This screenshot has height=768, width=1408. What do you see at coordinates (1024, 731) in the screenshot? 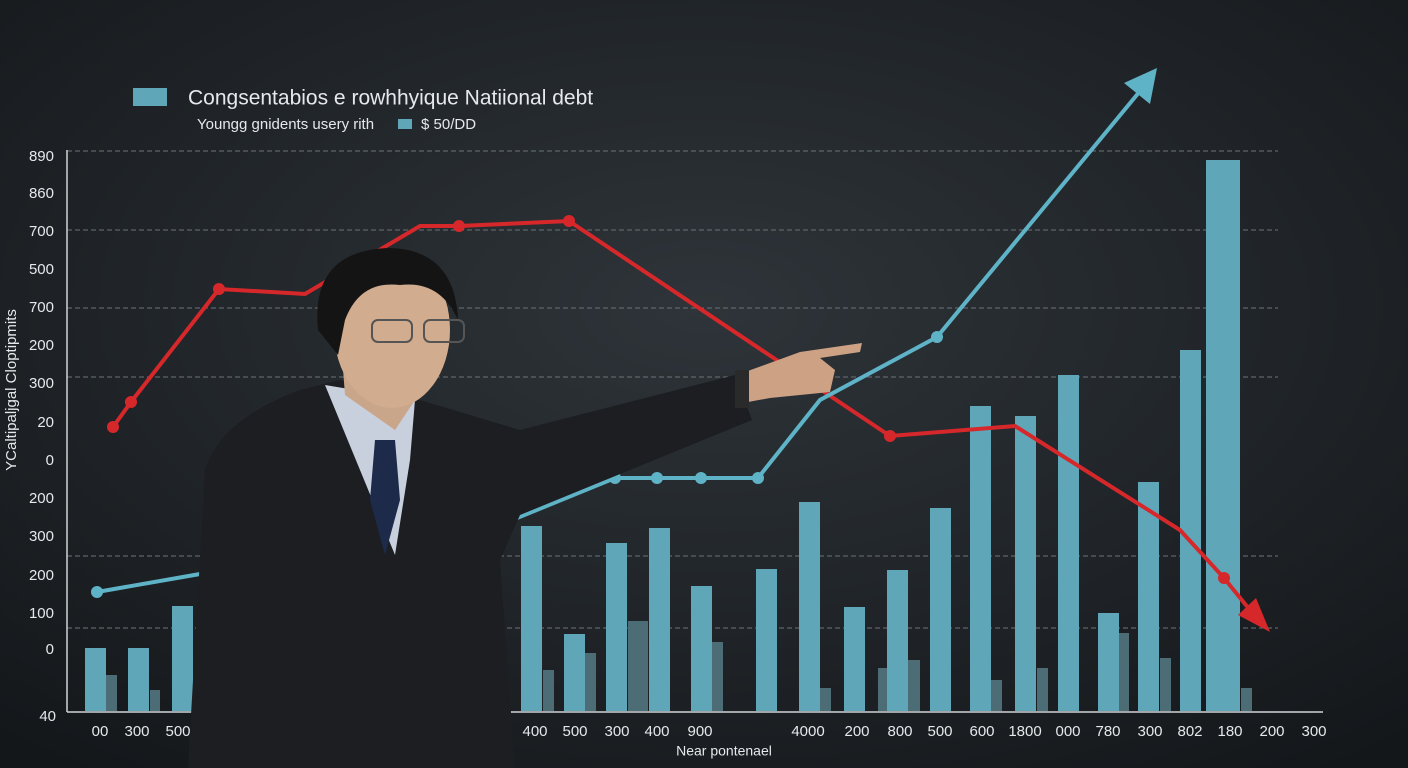
I see `x-tick-label: 1800` at bounding box center [1024, 731].